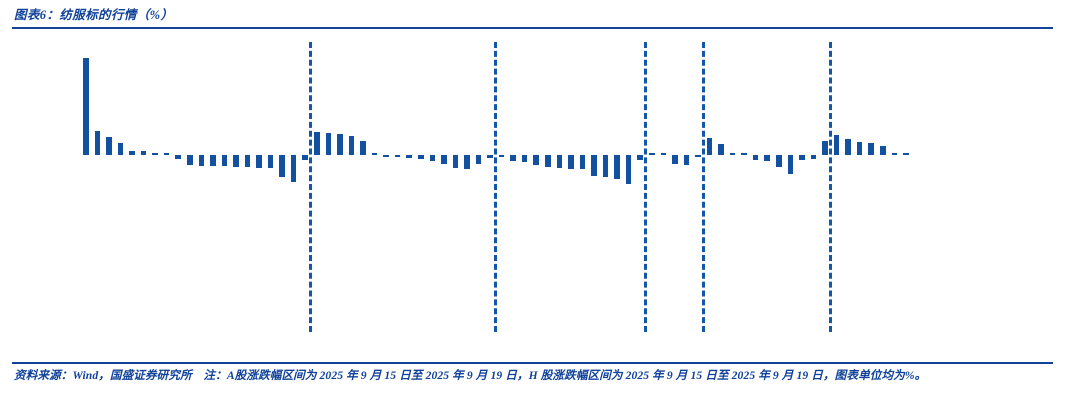  What do you see at coordinates (532, 363) in the screenshot?
I see `footer-divider-rule` at bounding box center [532, 363].